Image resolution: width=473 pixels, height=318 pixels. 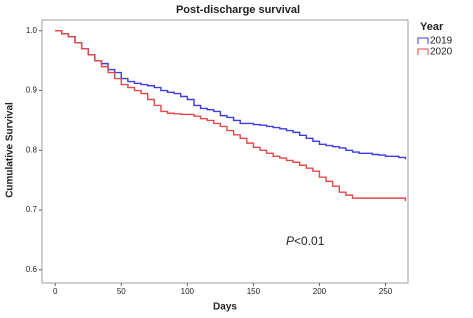 What do you see at coordinates (254, 291) in the screenshot?
I see `x-tick-label: 150` at bounding box center [254, 291].